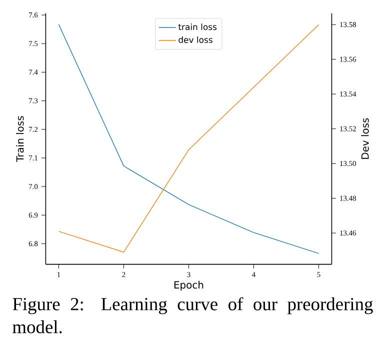 The height and width of the screenshot is (350, 379). Describe the element at coordinates (192, 315) in the screenshot. I see `caption: Figure 2: Learning curve of our preordering model.` at that location.